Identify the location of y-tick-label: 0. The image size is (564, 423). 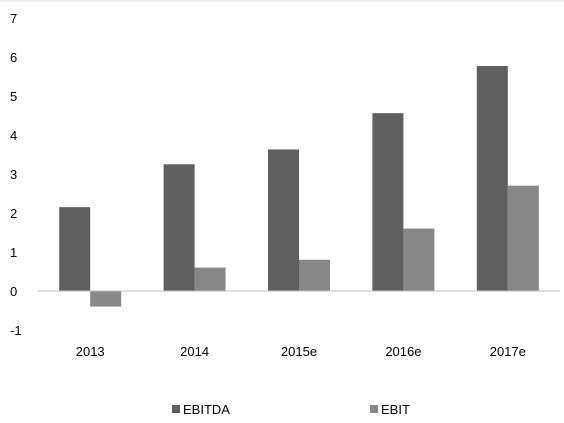
(13, 291).